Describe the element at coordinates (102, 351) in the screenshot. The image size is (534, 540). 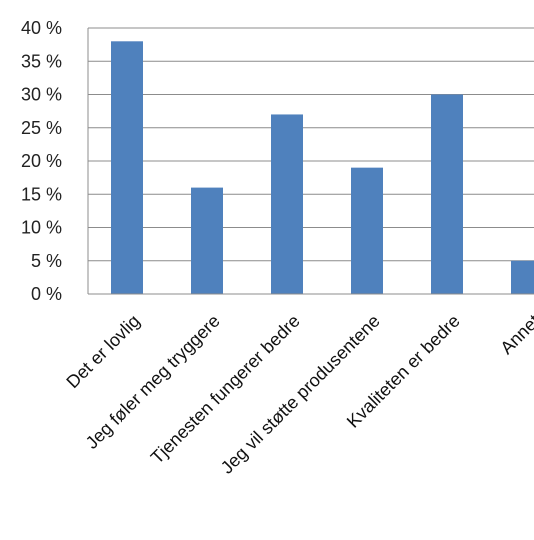
I see `x-category-label: Det er lovlig` at that location.